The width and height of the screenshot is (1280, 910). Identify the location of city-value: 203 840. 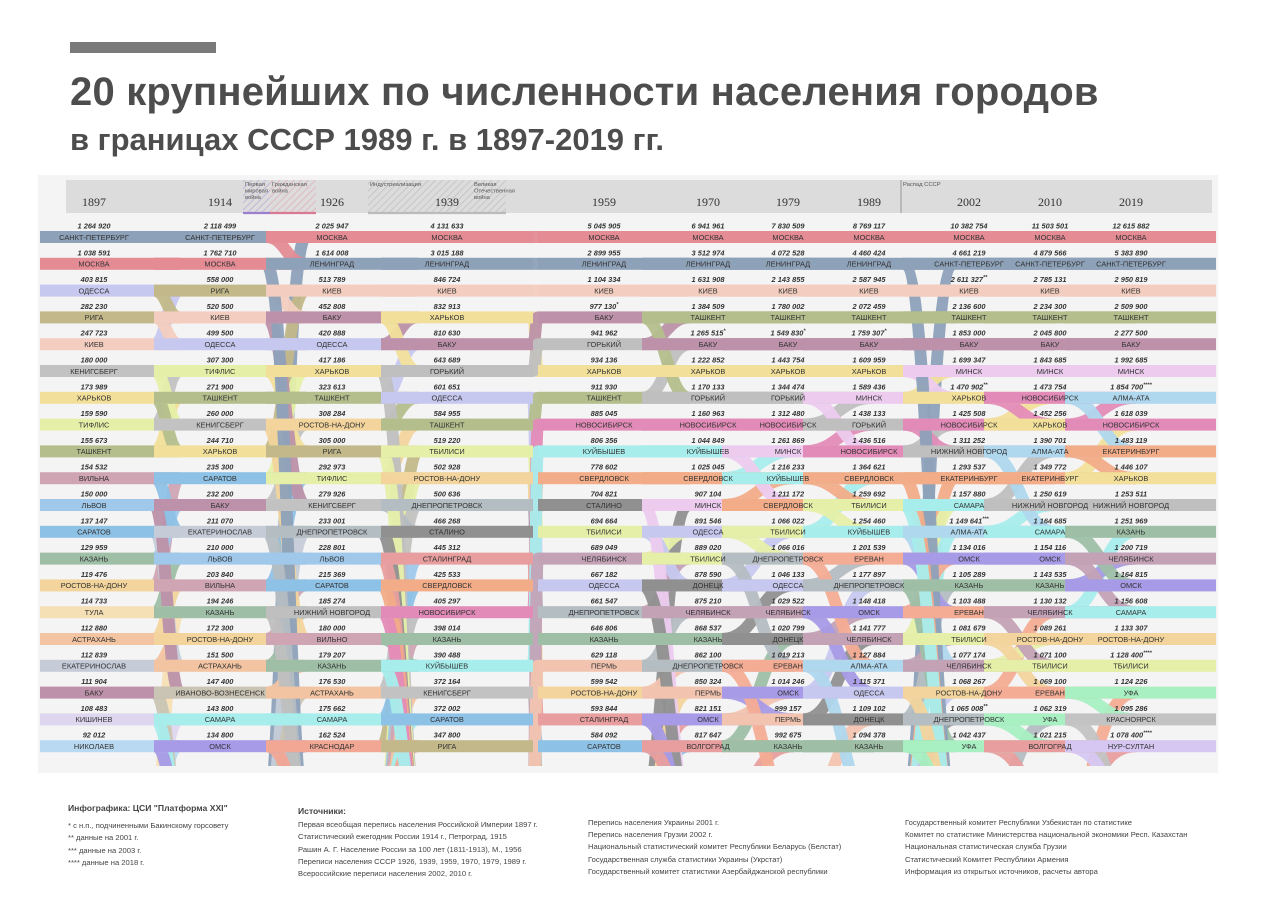
(220, 574).